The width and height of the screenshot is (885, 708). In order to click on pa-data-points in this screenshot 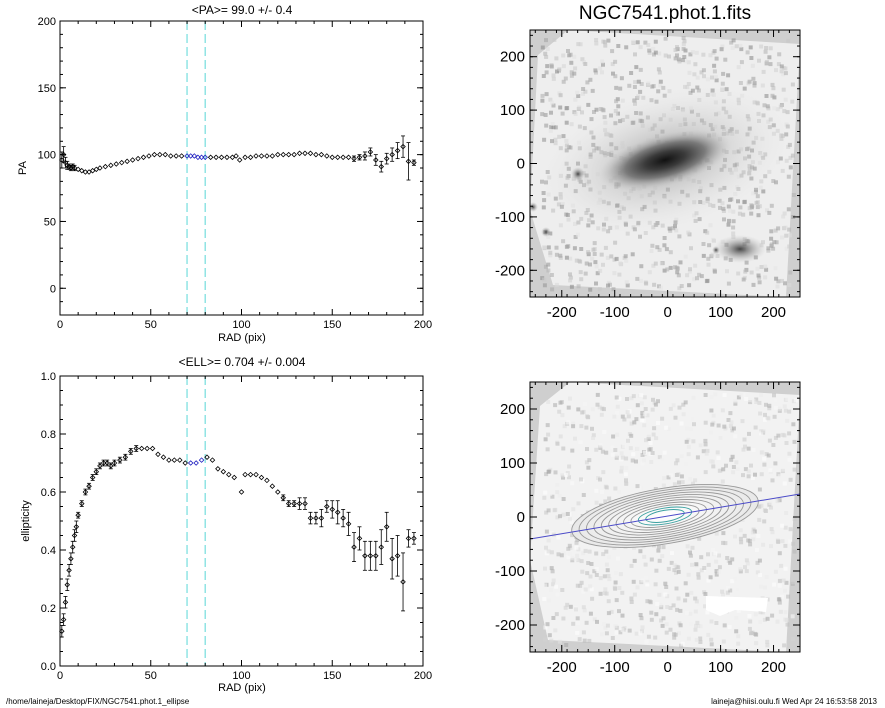, I will do `click(238, 158)`.